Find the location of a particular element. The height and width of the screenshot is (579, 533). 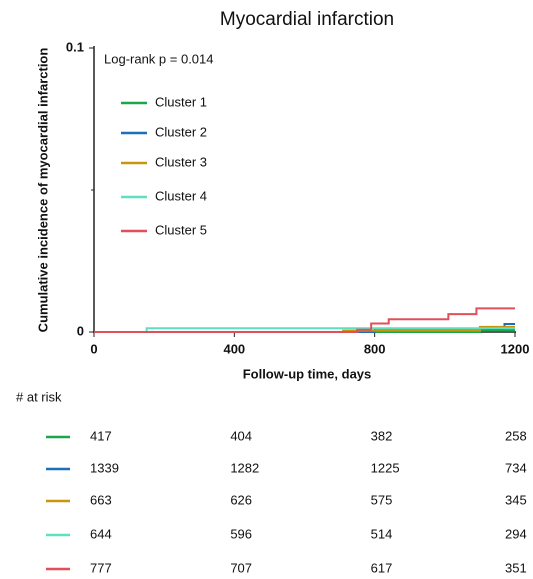

at-risk-count: 596 is located at coordinates (241, 533).